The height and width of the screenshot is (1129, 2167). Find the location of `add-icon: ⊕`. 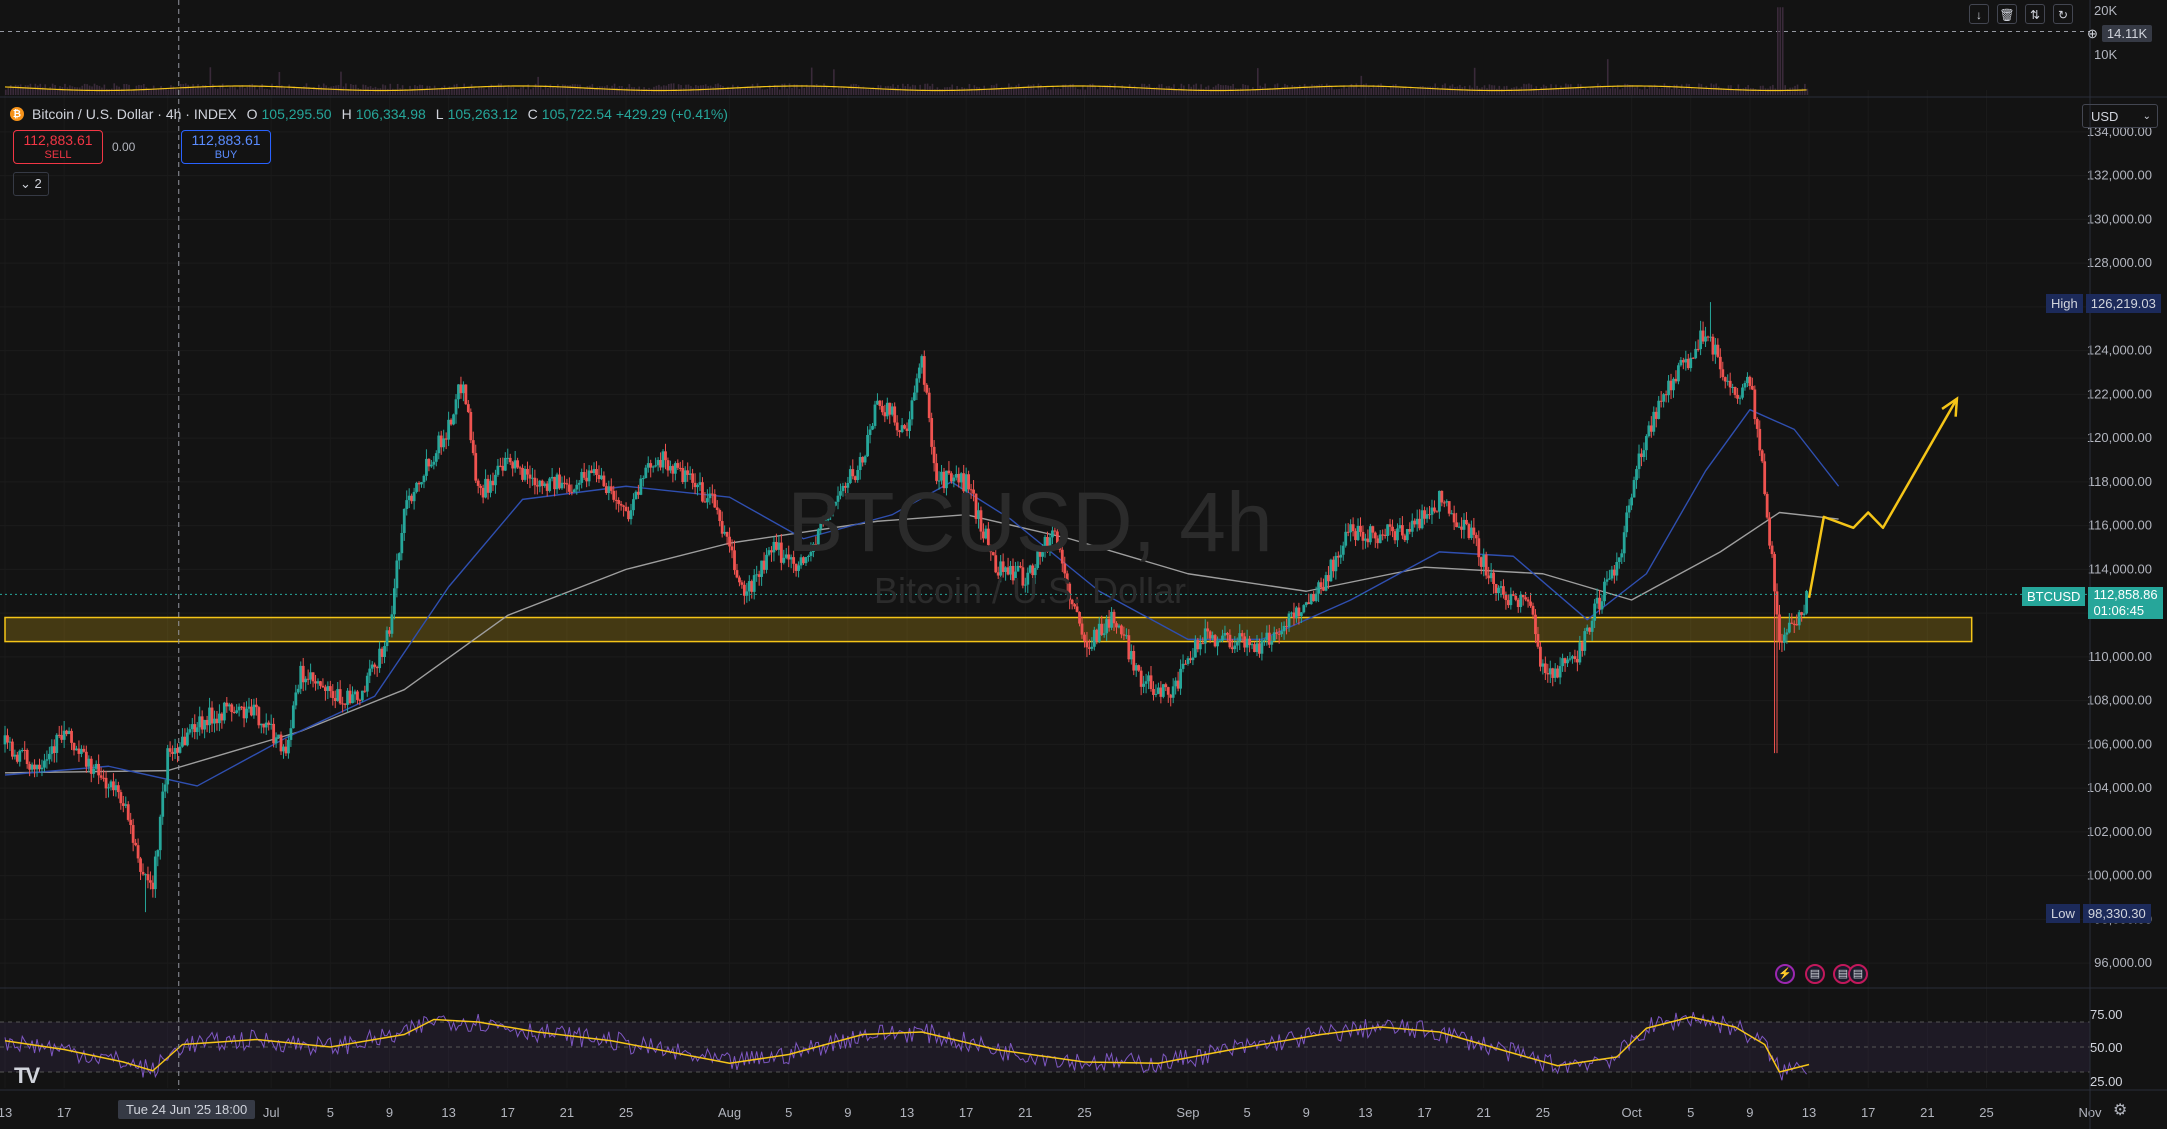

add-icon: ⊕ is located at coordinates (2092, 33).